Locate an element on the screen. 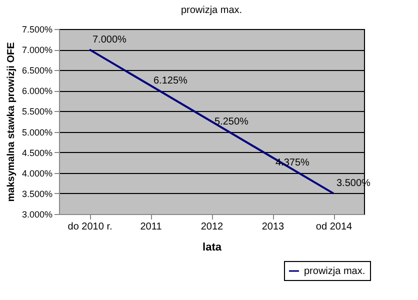 The image size is (418, 300). y-tick-label: 4.000% is located at coordinates (37, 173).